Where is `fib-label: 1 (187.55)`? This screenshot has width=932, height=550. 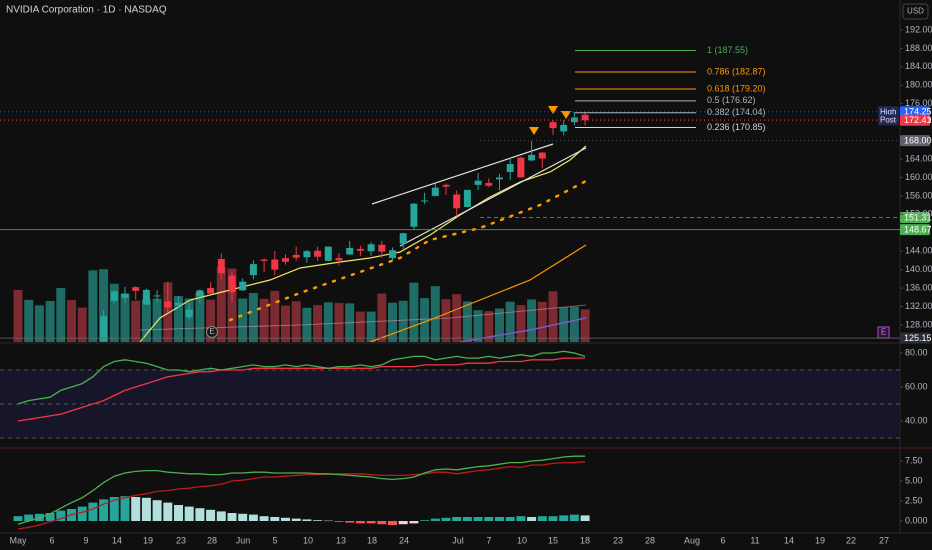 fib-label: 1 (187.55) is located at coordinates (727, 50).